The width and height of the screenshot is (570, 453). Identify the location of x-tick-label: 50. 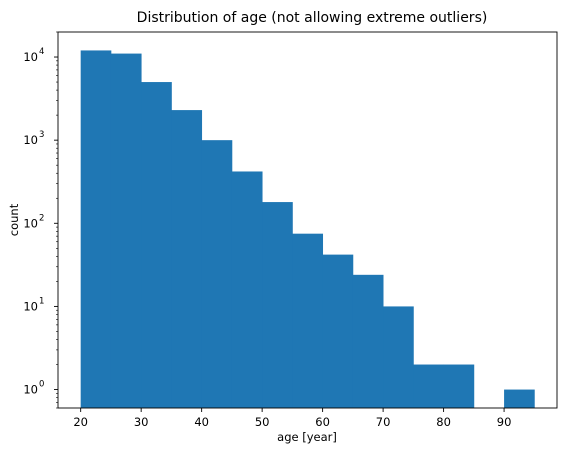
(262, 422).